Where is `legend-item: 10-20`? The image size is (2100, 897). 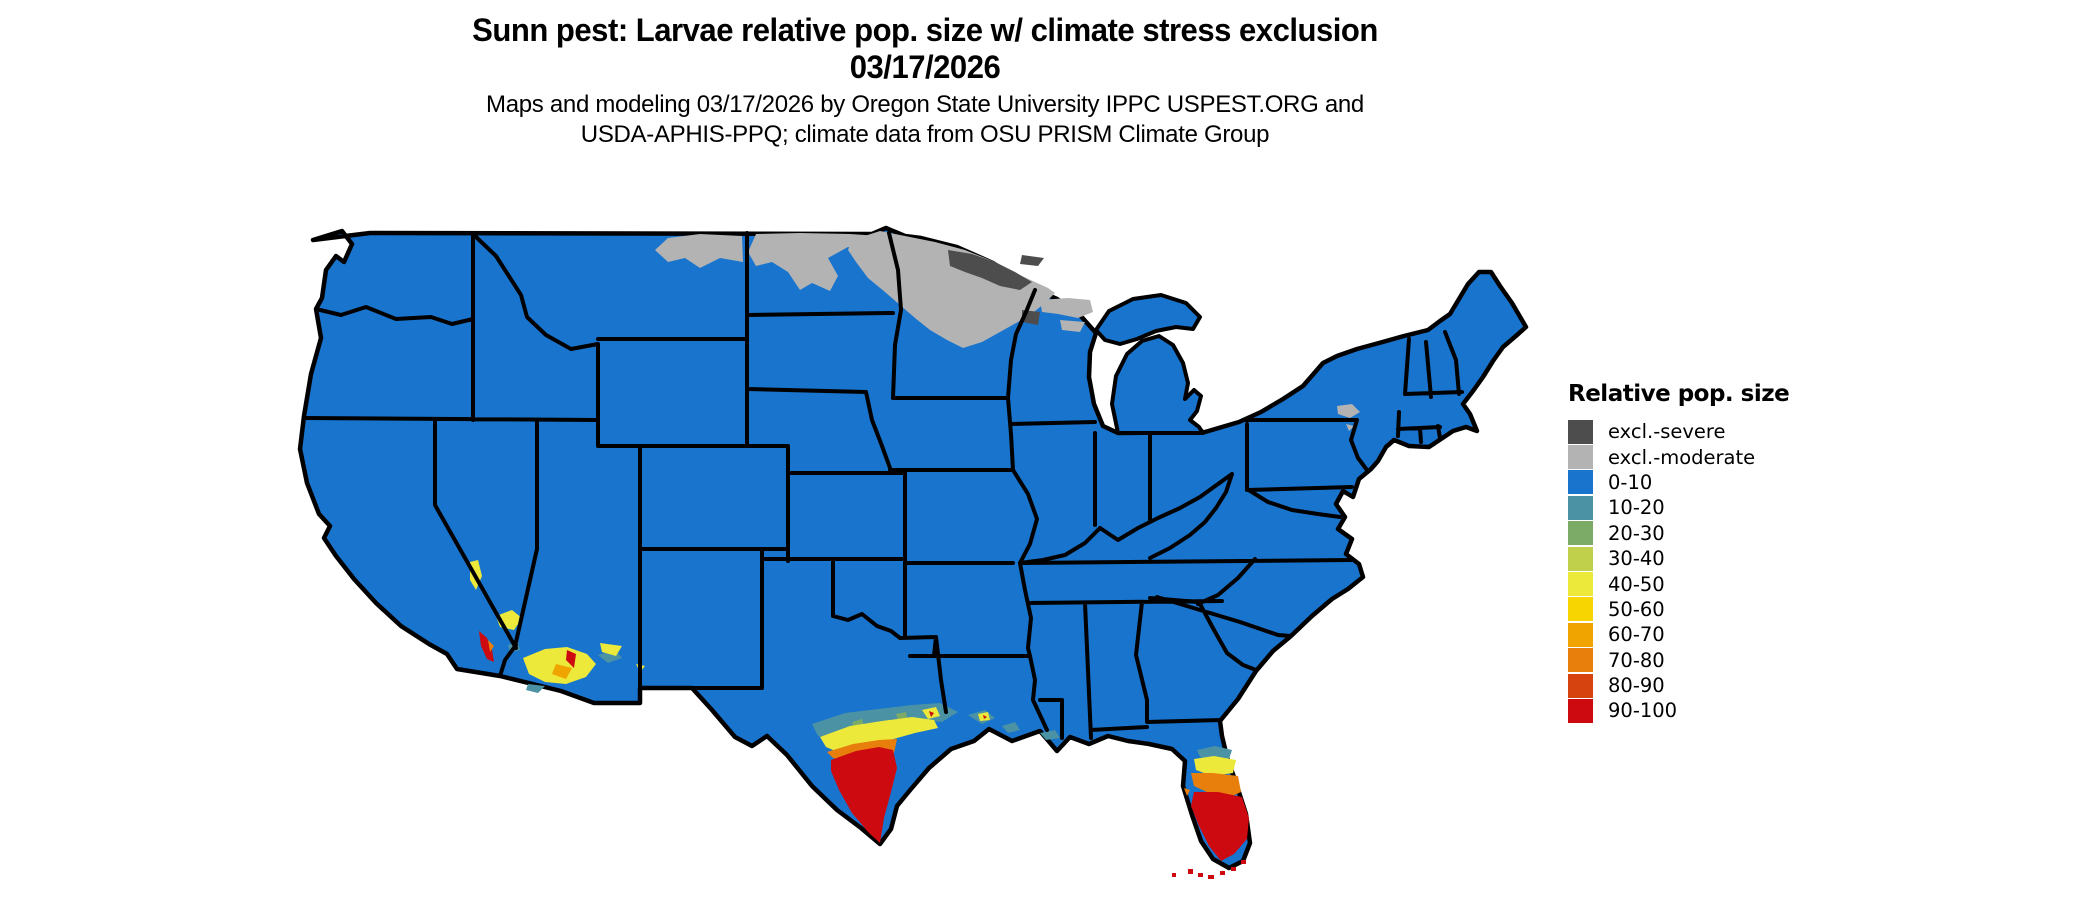 legend-item: 10-20 is located at coordinates (1718, 507).